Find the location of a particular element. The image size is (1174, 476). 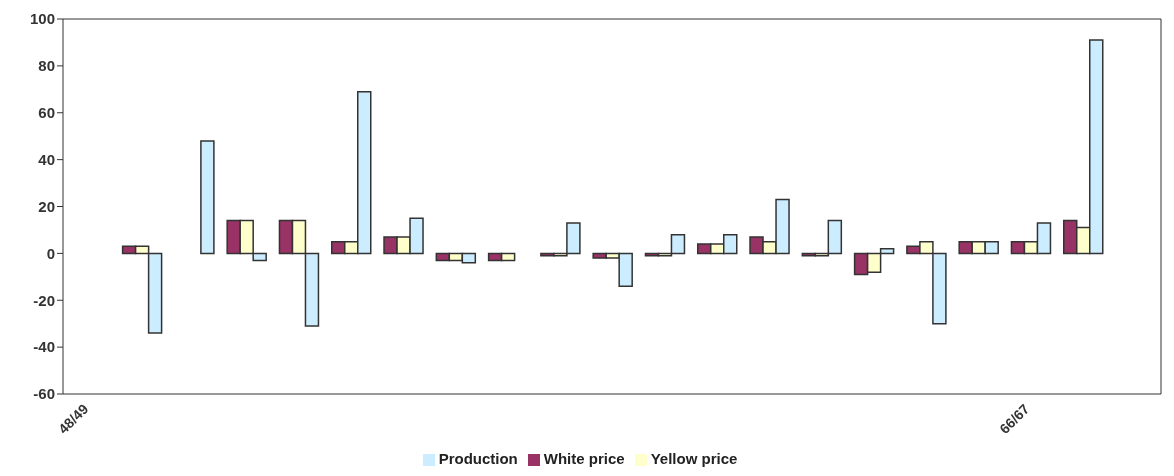

y-tick-label: 20 is located at coordinates (46, 206).